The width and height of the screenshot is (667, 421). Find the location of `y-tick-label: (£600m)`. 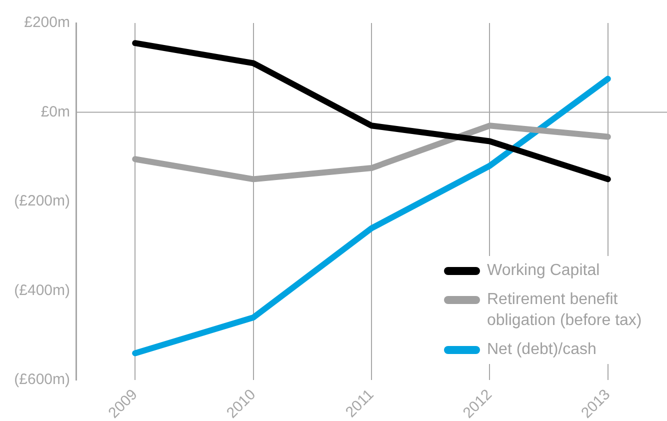

y-tick-label: (£600m) is located at coordinates (42, 379).